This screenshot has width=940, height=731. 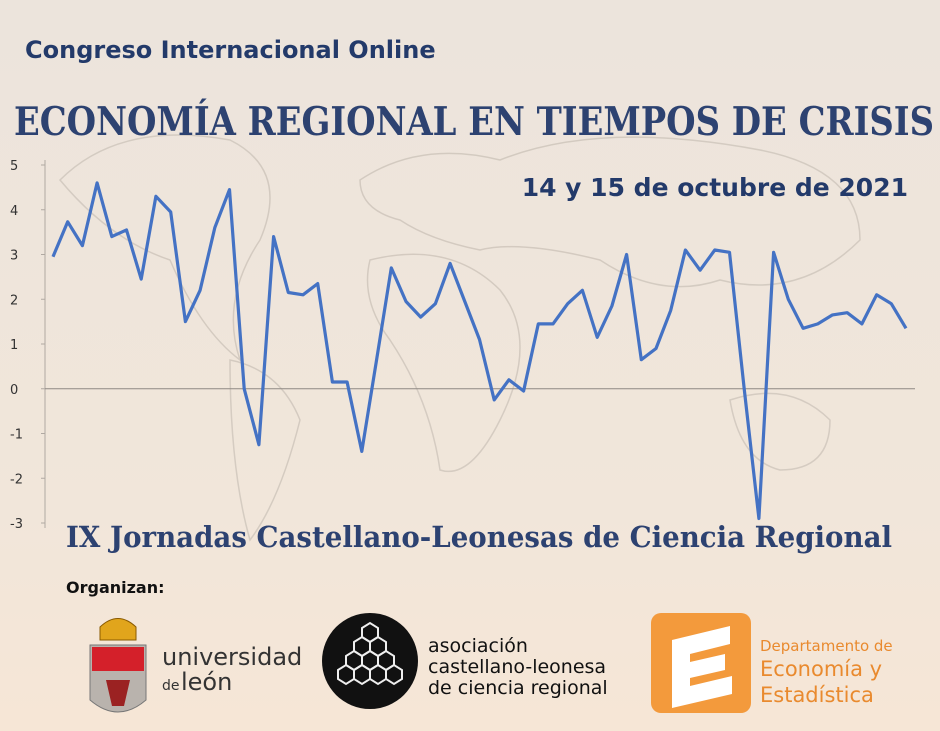 I want to click on org-text: de, so click(x=171, y=686).